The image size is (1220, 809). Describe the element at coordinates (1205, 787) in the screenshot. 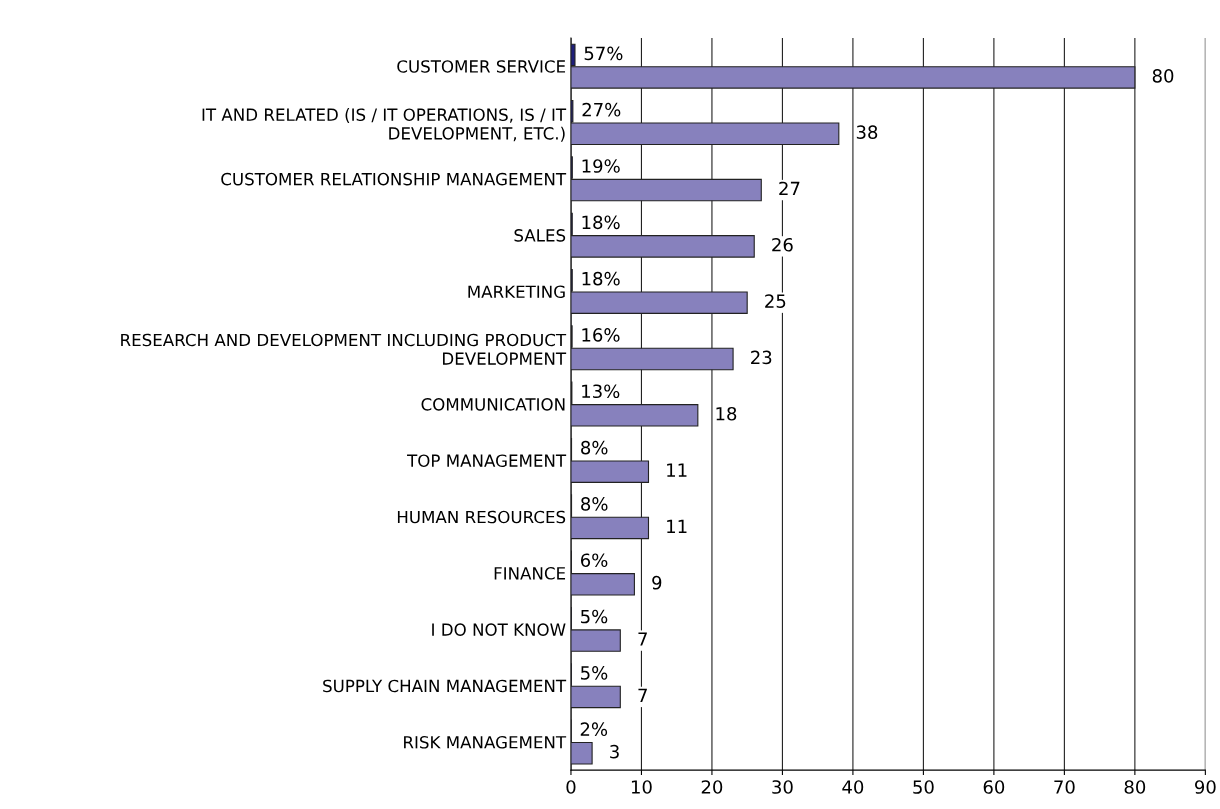

I see `x-tick-label: 90` at that location.